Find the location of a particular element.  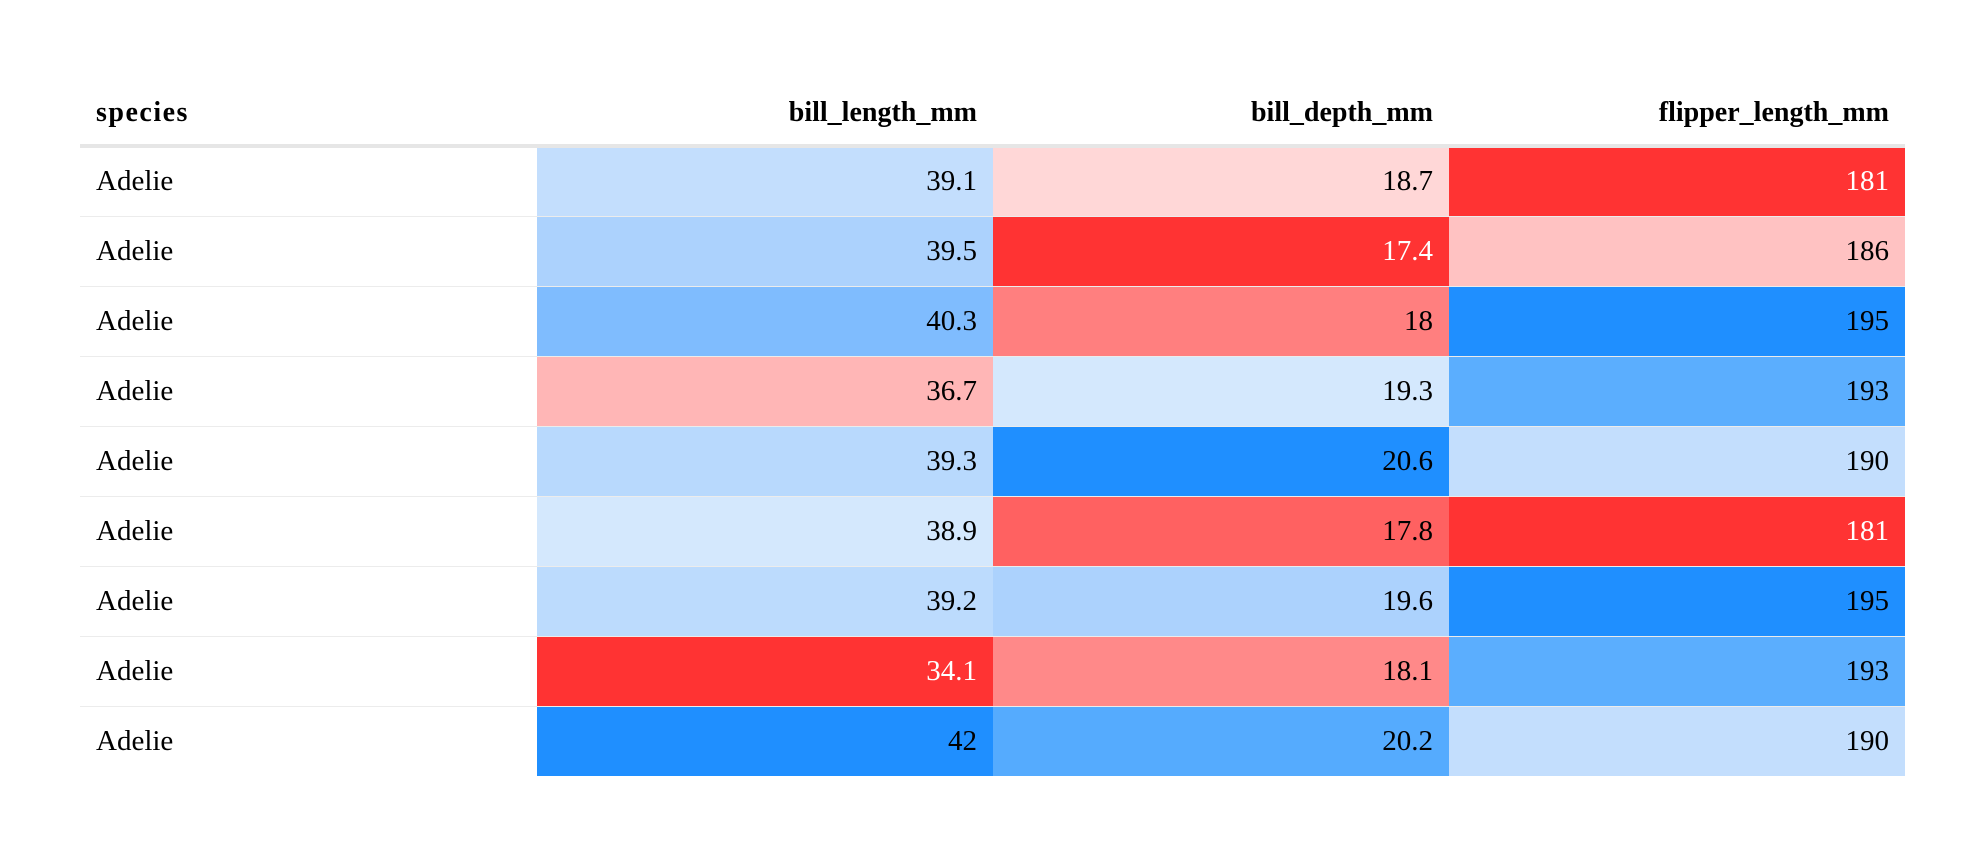

bill-length-cell: 34.1 is located at coordinates (765, 671).